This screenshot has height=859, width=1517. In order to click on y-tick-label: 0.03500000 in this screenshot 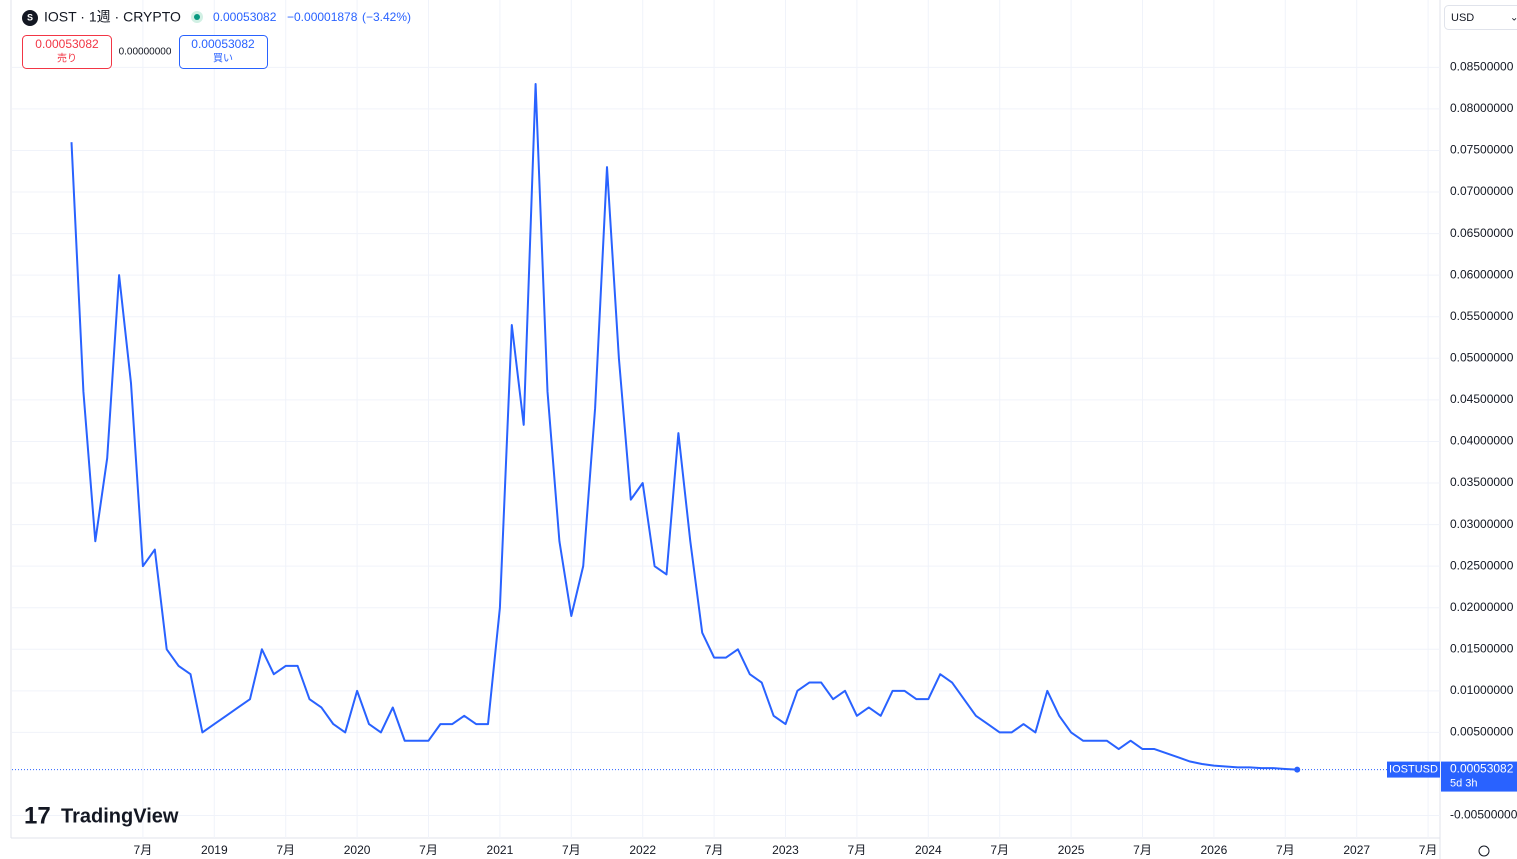, I will do `click(1482, 482)`.